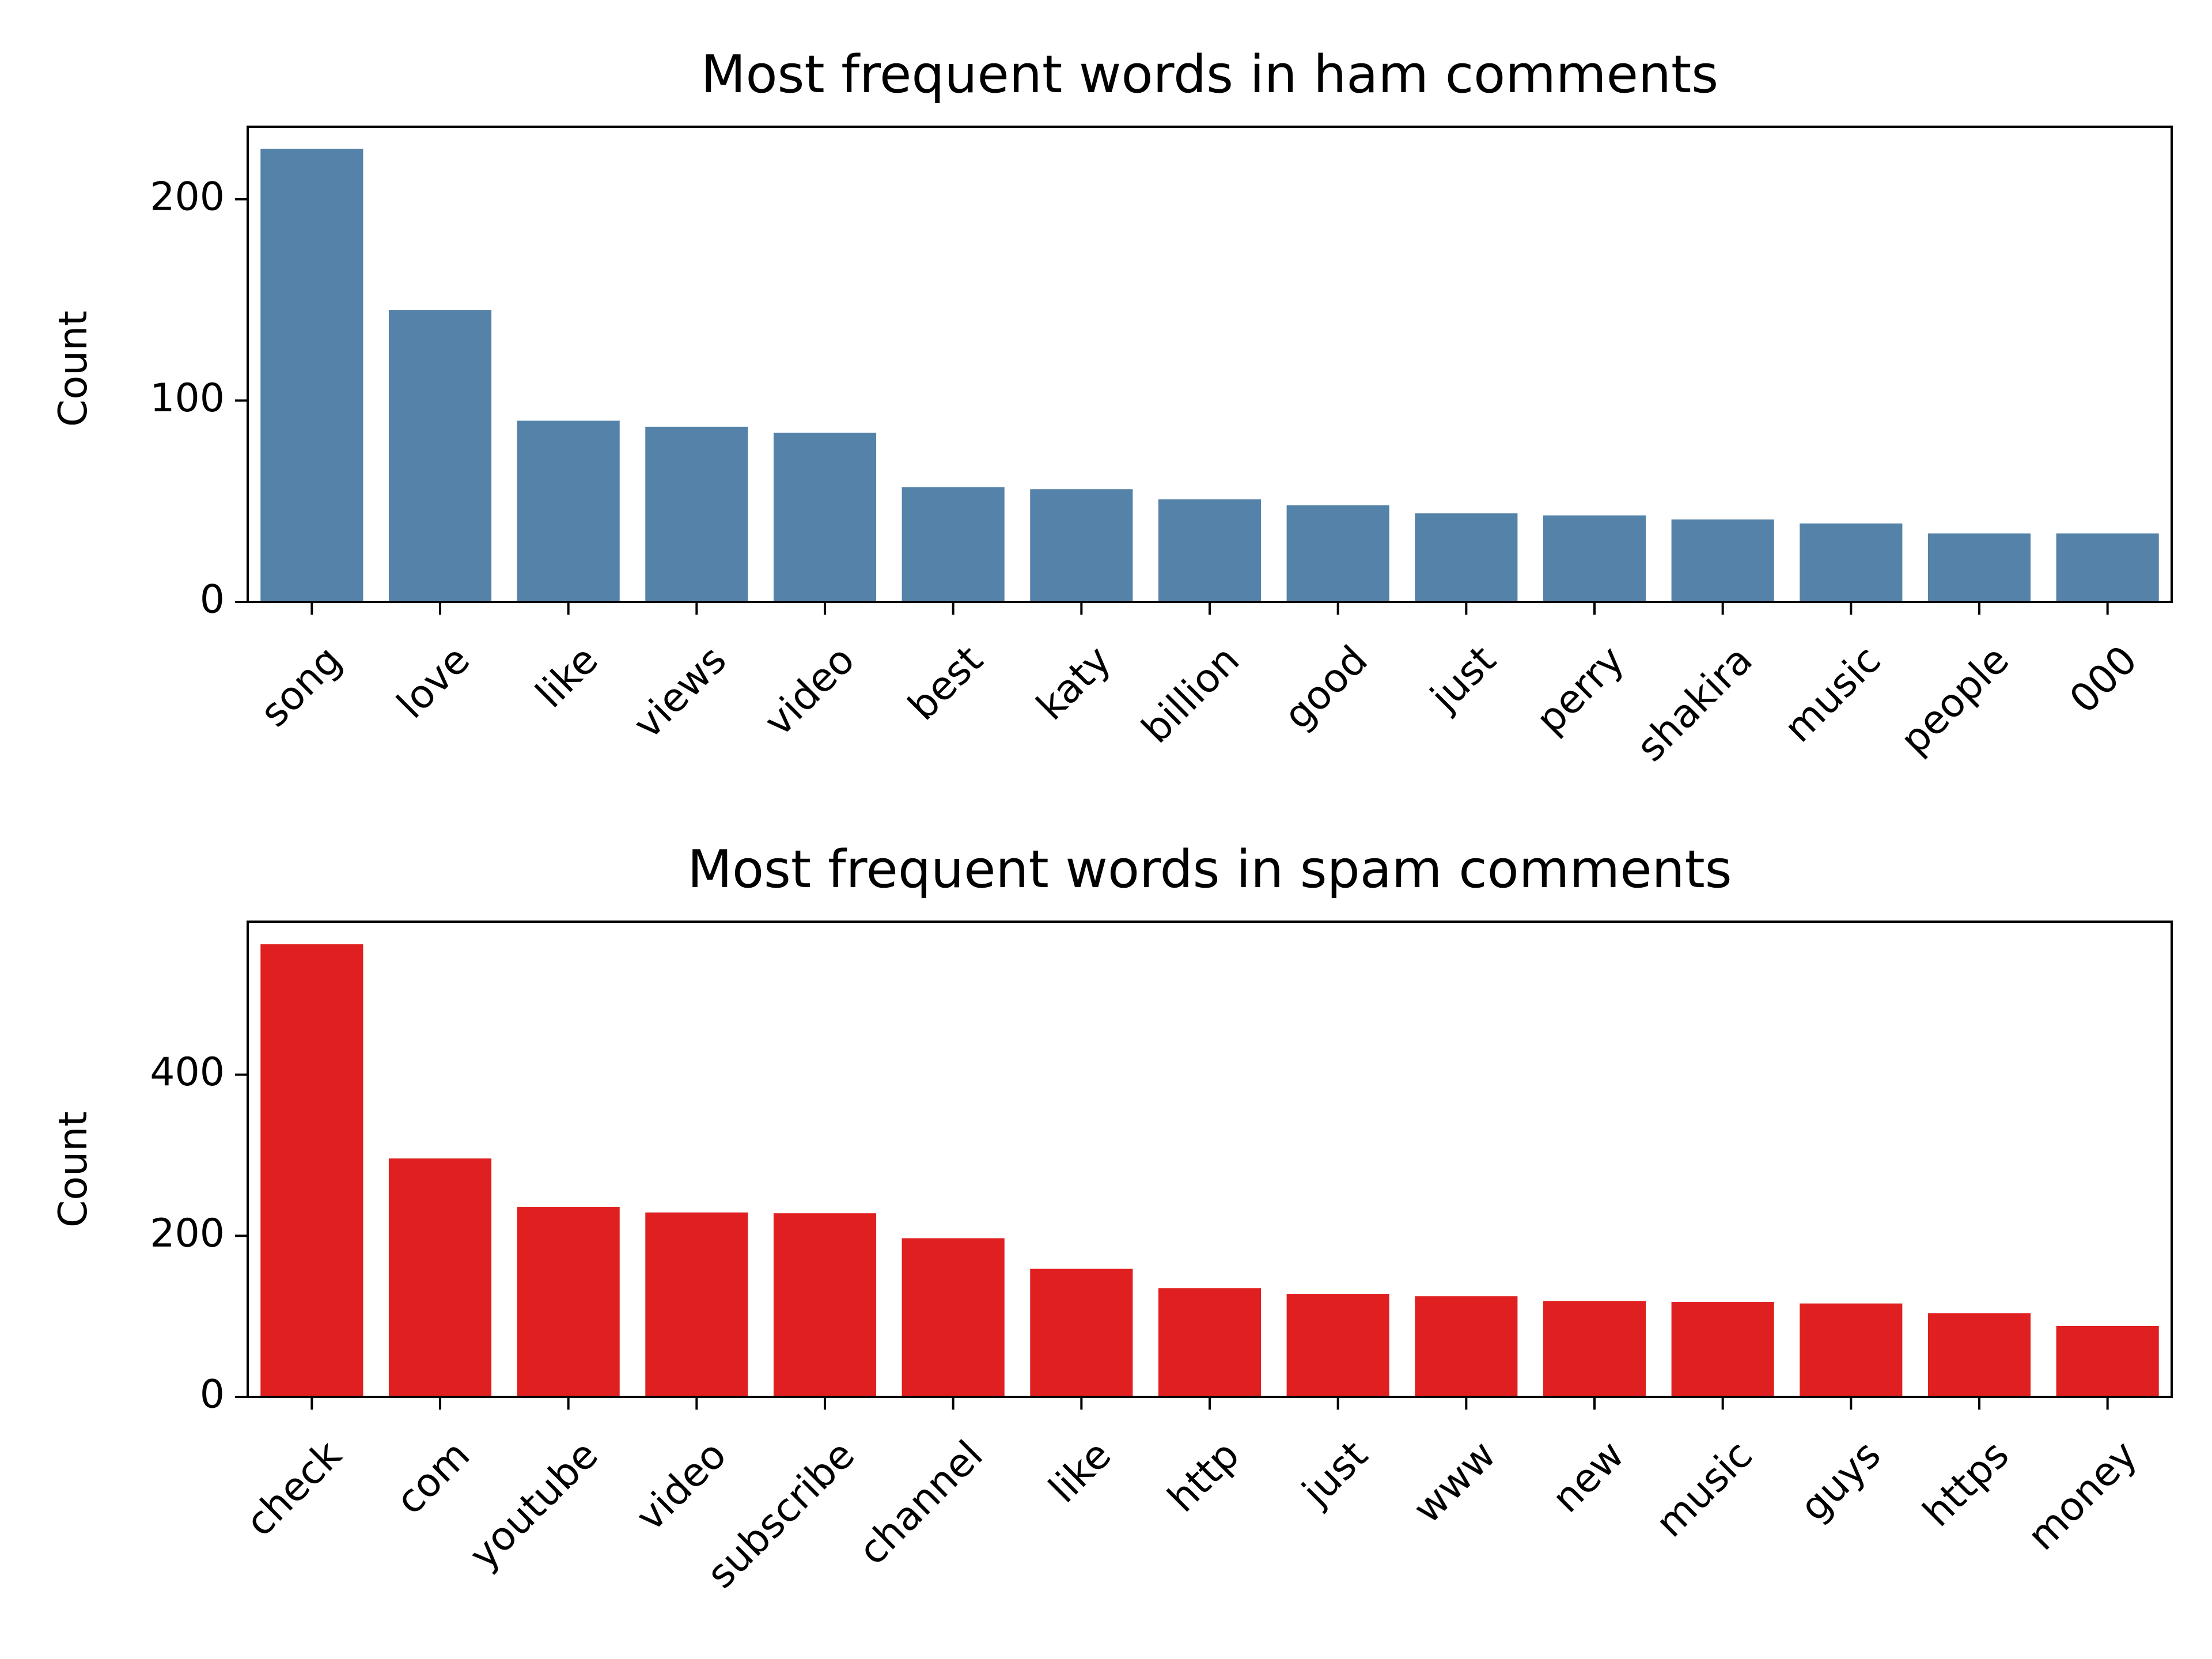 Image resolution: width=2212 pixels, height=1659 pixels. Describe the element at coordinates (1210, 1342) in the screenshot. I see `spam-bar-http` at that location.